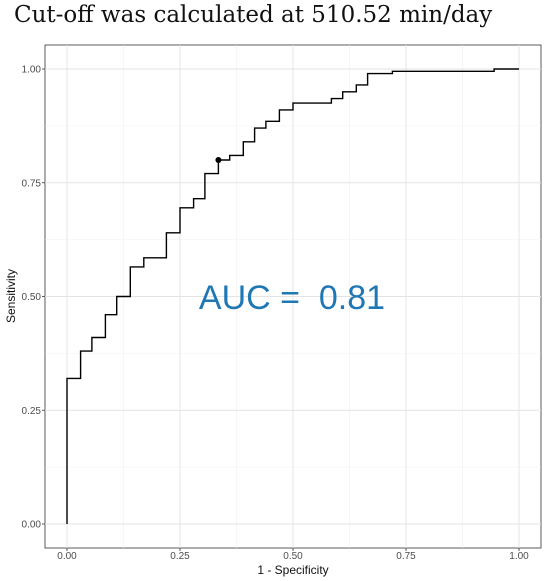  What do you see at coordinates (32, 411) in the screenshot?
I see `y-tick-label: 0.25` at bounding box center [32, 411].